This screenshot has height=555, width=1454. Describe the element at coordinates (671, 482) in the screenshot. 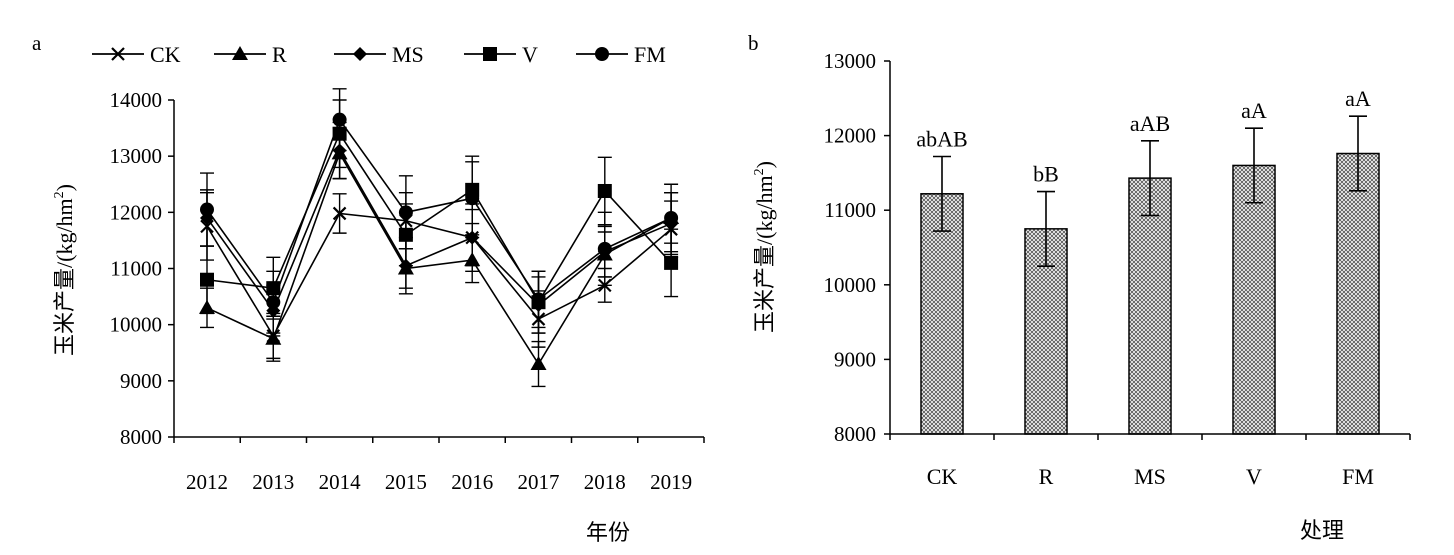

I see `x-tick-label: 2019` at that location.